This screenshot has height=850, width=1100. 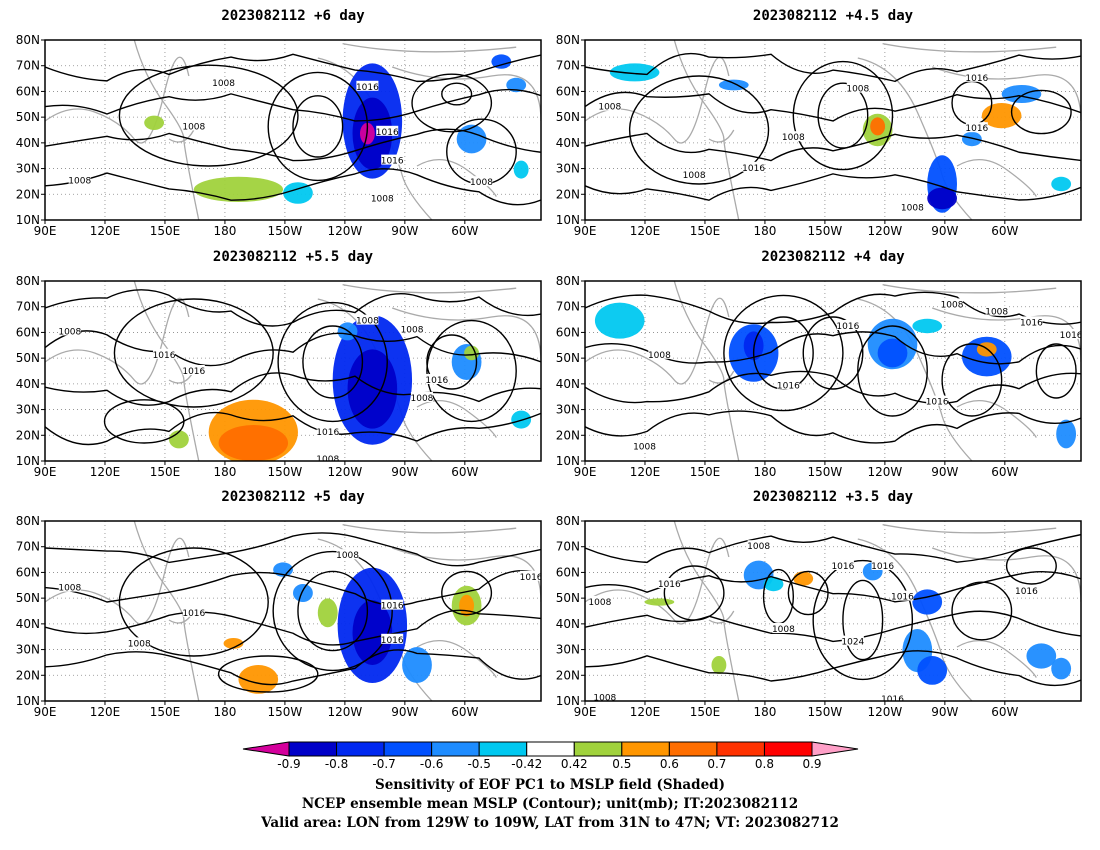 What do you see at coordinates (568, 598) in the screenshot?
I see `lat-tick-label: 50N` at bounding box center [568, 598].